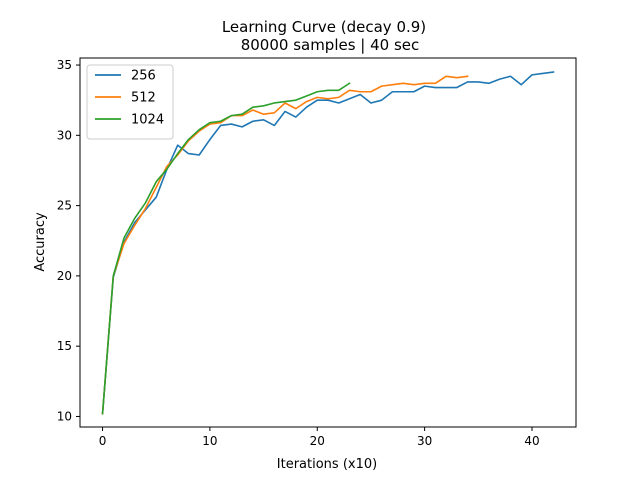  What do you see at coordinates (40, 242) in the screenshot?
I see `y-axis-label: Accuracy` at bounding box center [40, 242].